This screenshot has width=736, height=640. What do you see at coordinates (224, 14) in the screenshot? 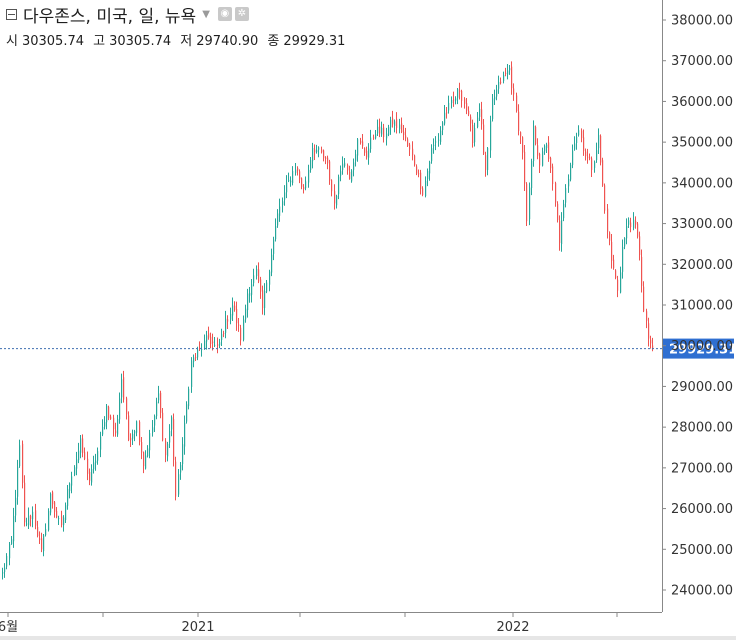
I see `eye-icon: ◉` at bounding box center [224, 14].